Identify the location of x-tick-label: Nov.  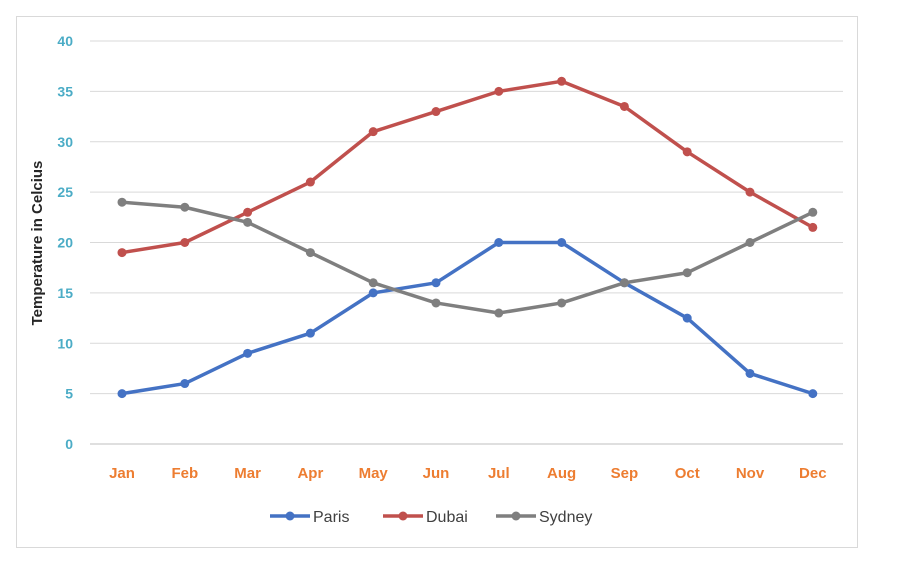
(750, 473).